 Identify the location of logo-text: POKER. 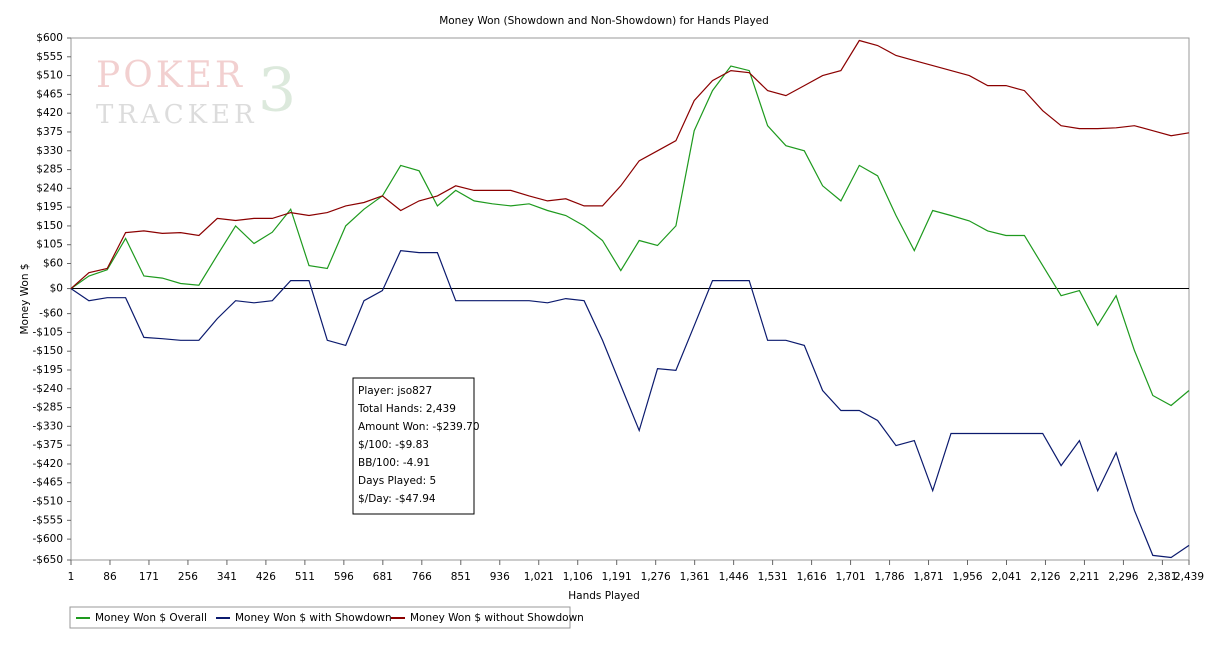
(170, 75).